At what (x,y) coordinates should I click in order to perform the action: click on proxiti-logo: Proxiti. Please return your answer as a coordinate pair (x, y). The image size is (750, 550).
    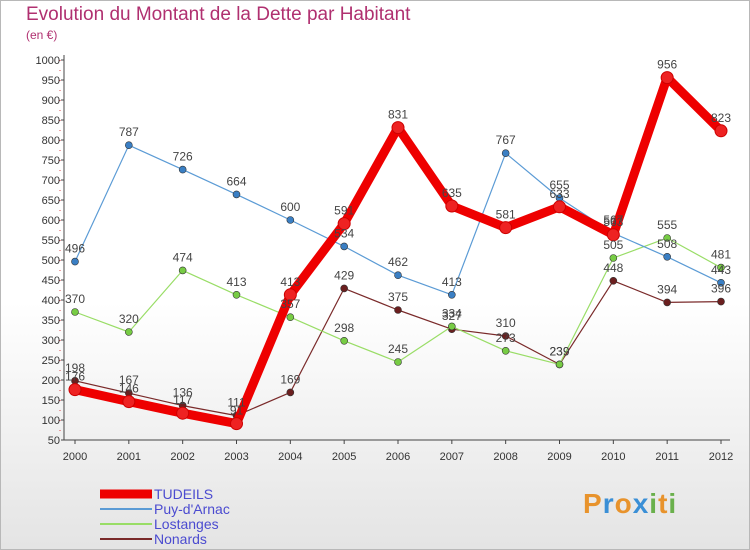
    Looking at the image, I should click on (630, 504).